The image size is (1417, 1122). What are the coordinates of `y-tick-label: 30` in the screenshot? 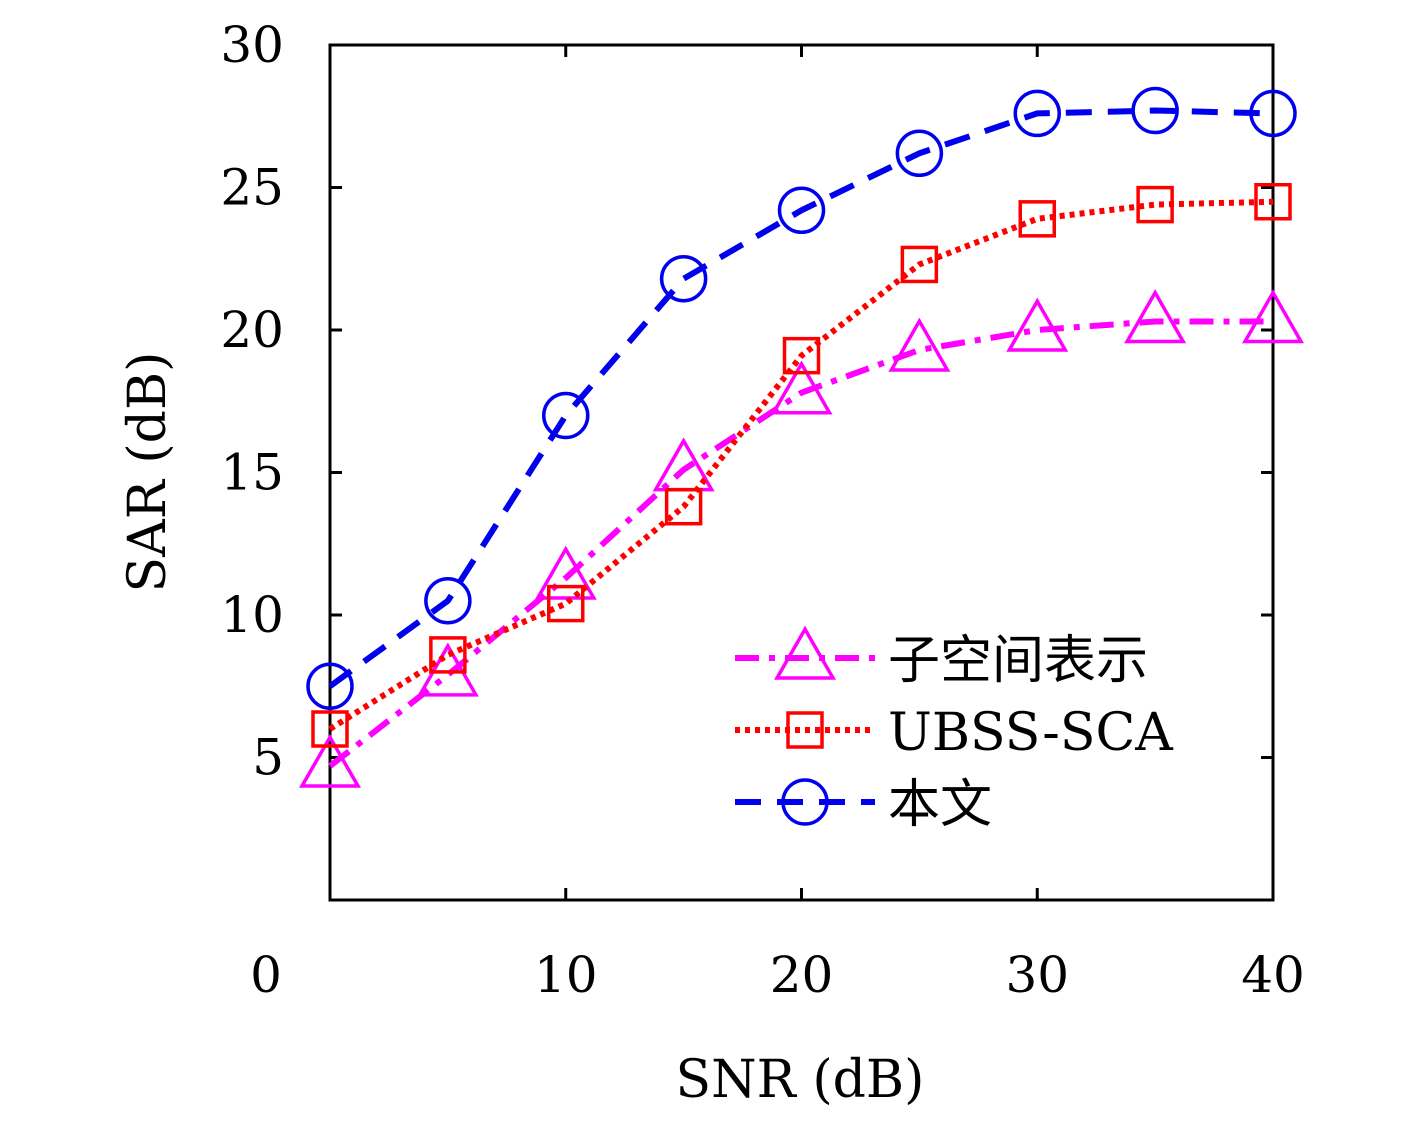 It's located at (252, 45).